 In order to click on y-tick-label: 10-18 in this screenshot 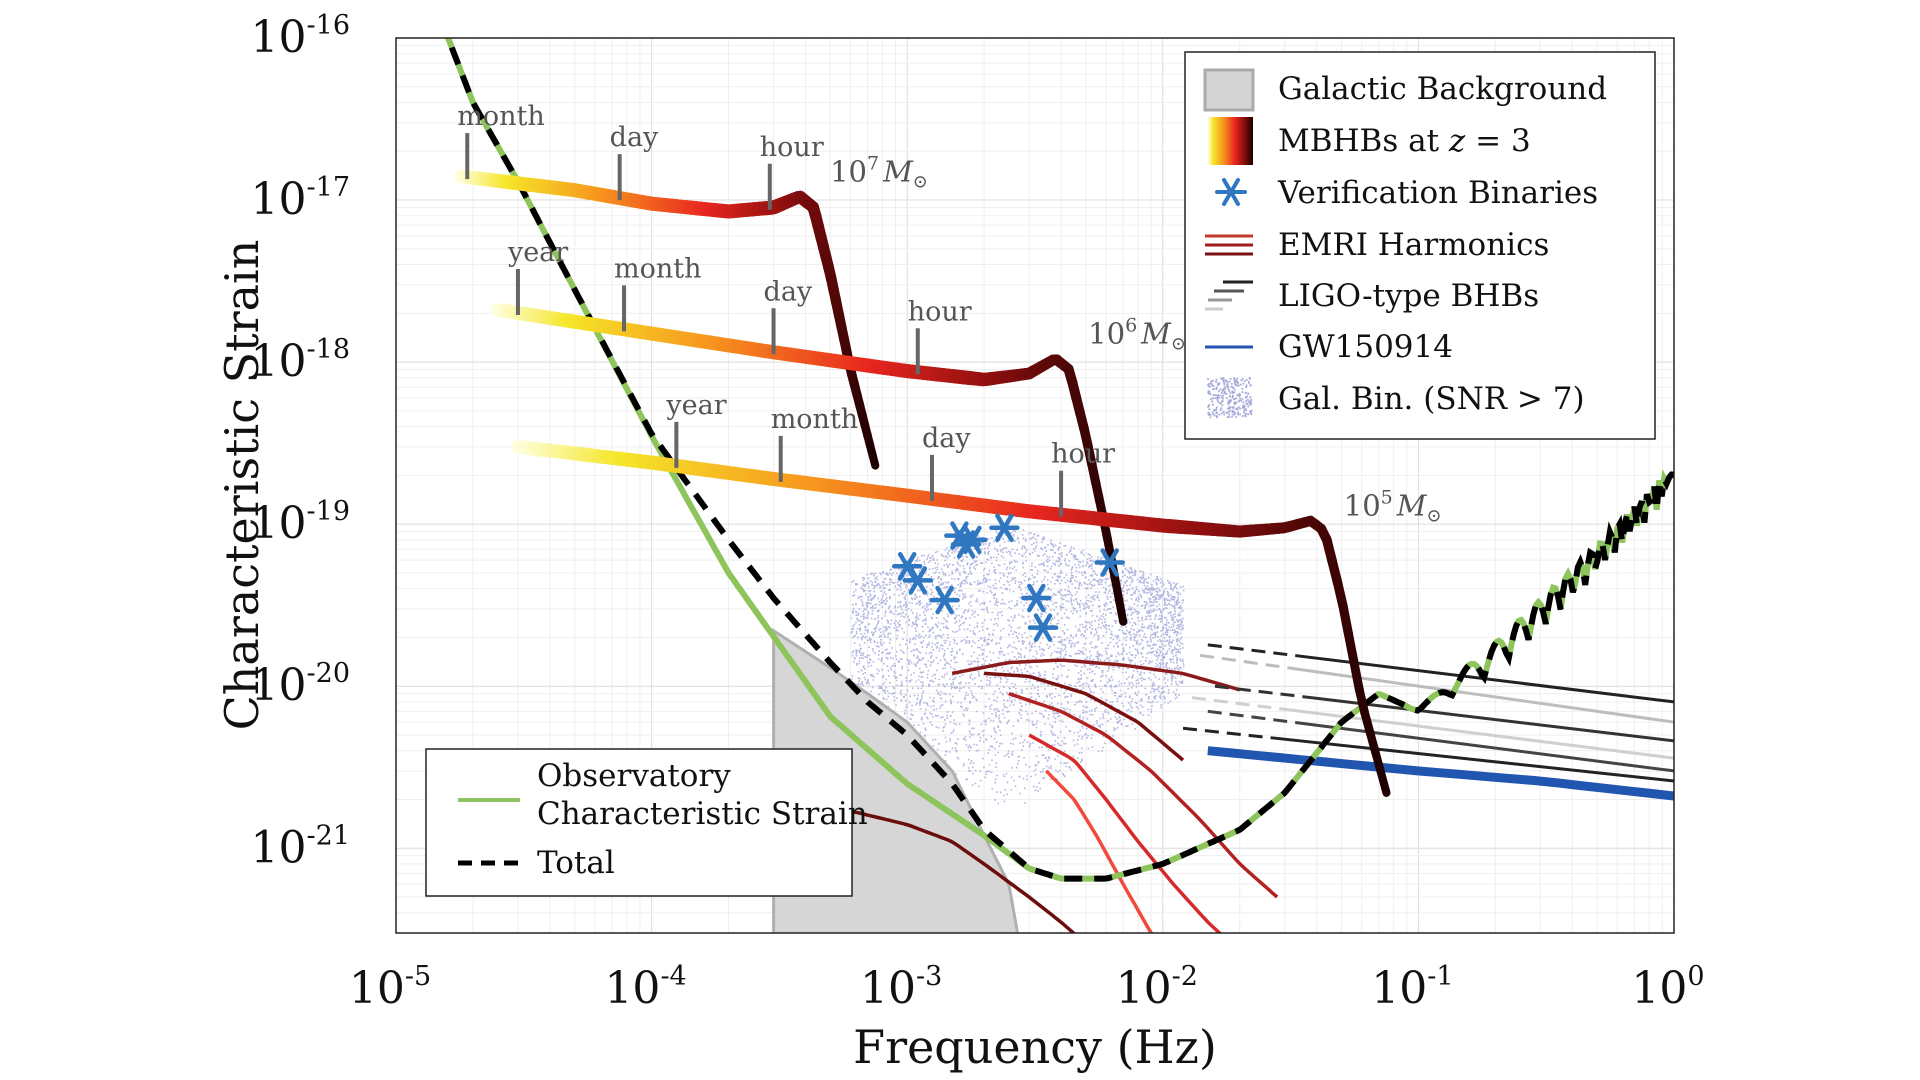, I will do `click(300, 360)`.